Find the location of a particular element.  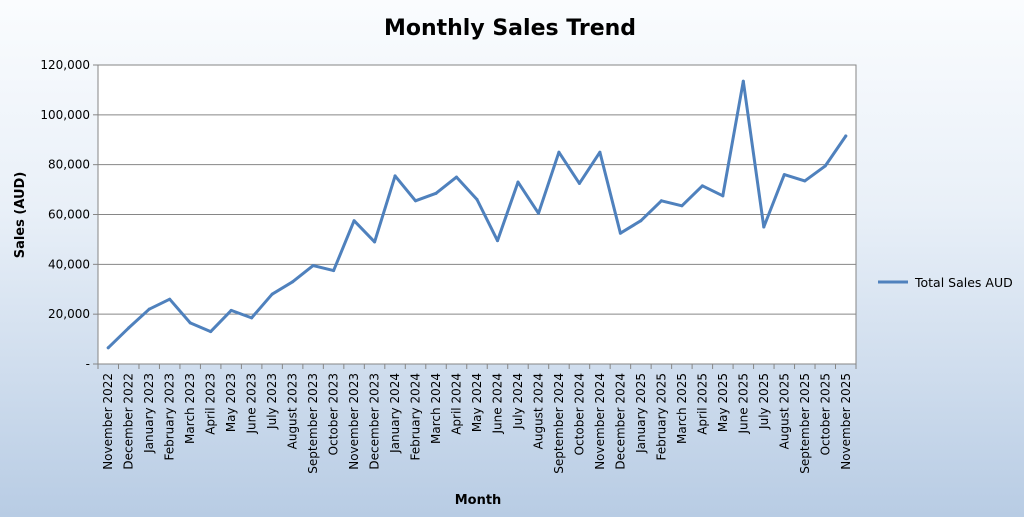

x-tick-label: May 2025 is located at coordinates (723, 402).